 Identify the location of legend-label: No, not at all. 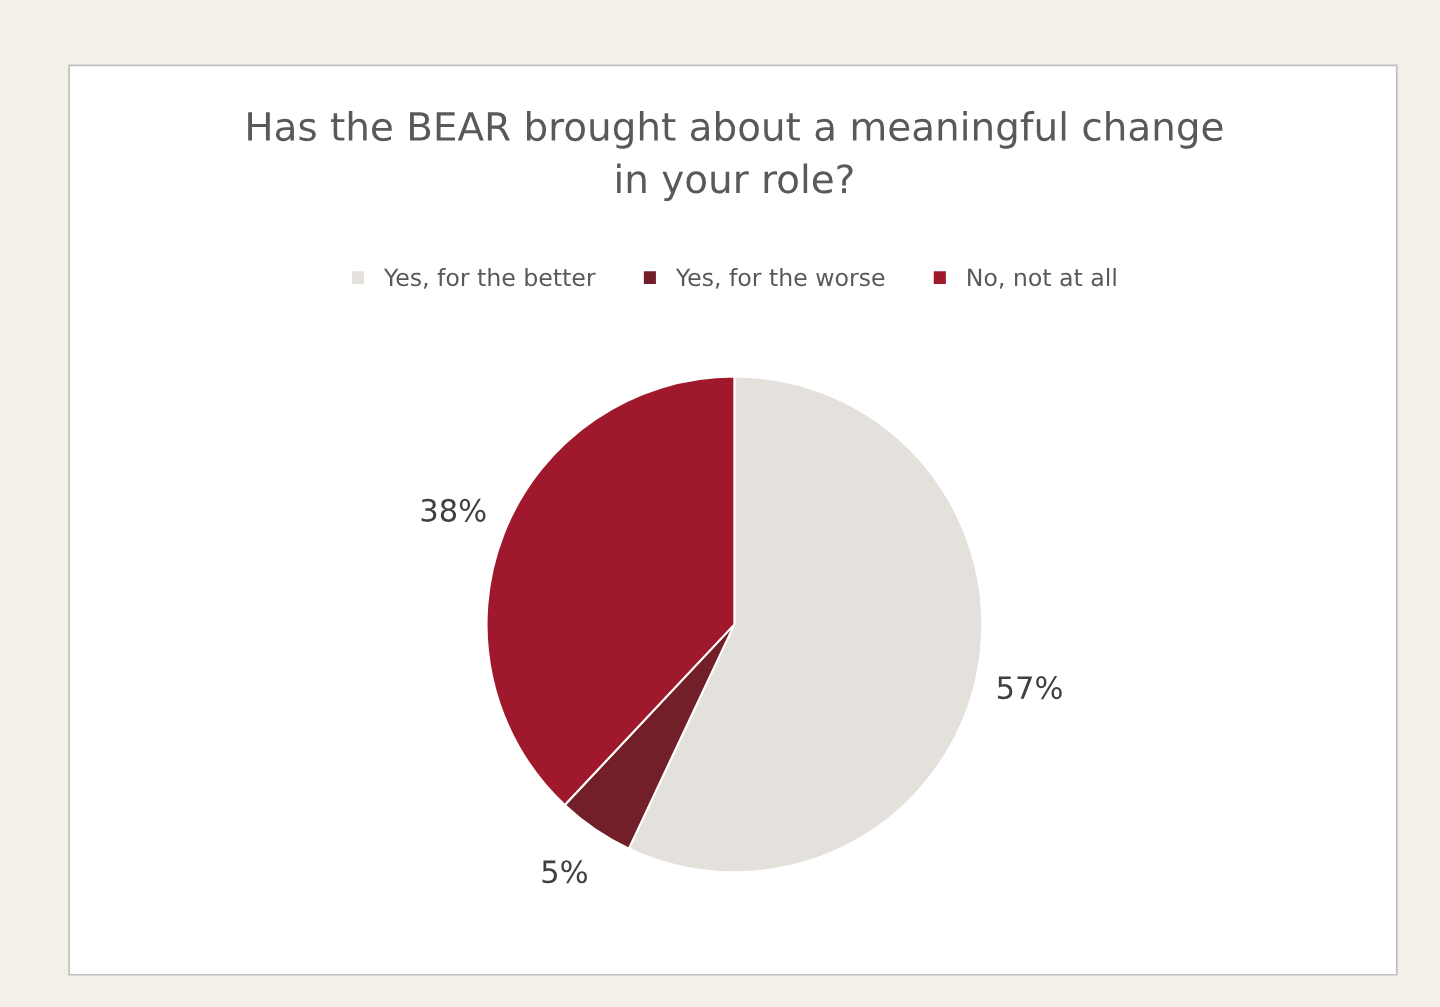
(1042, 278).